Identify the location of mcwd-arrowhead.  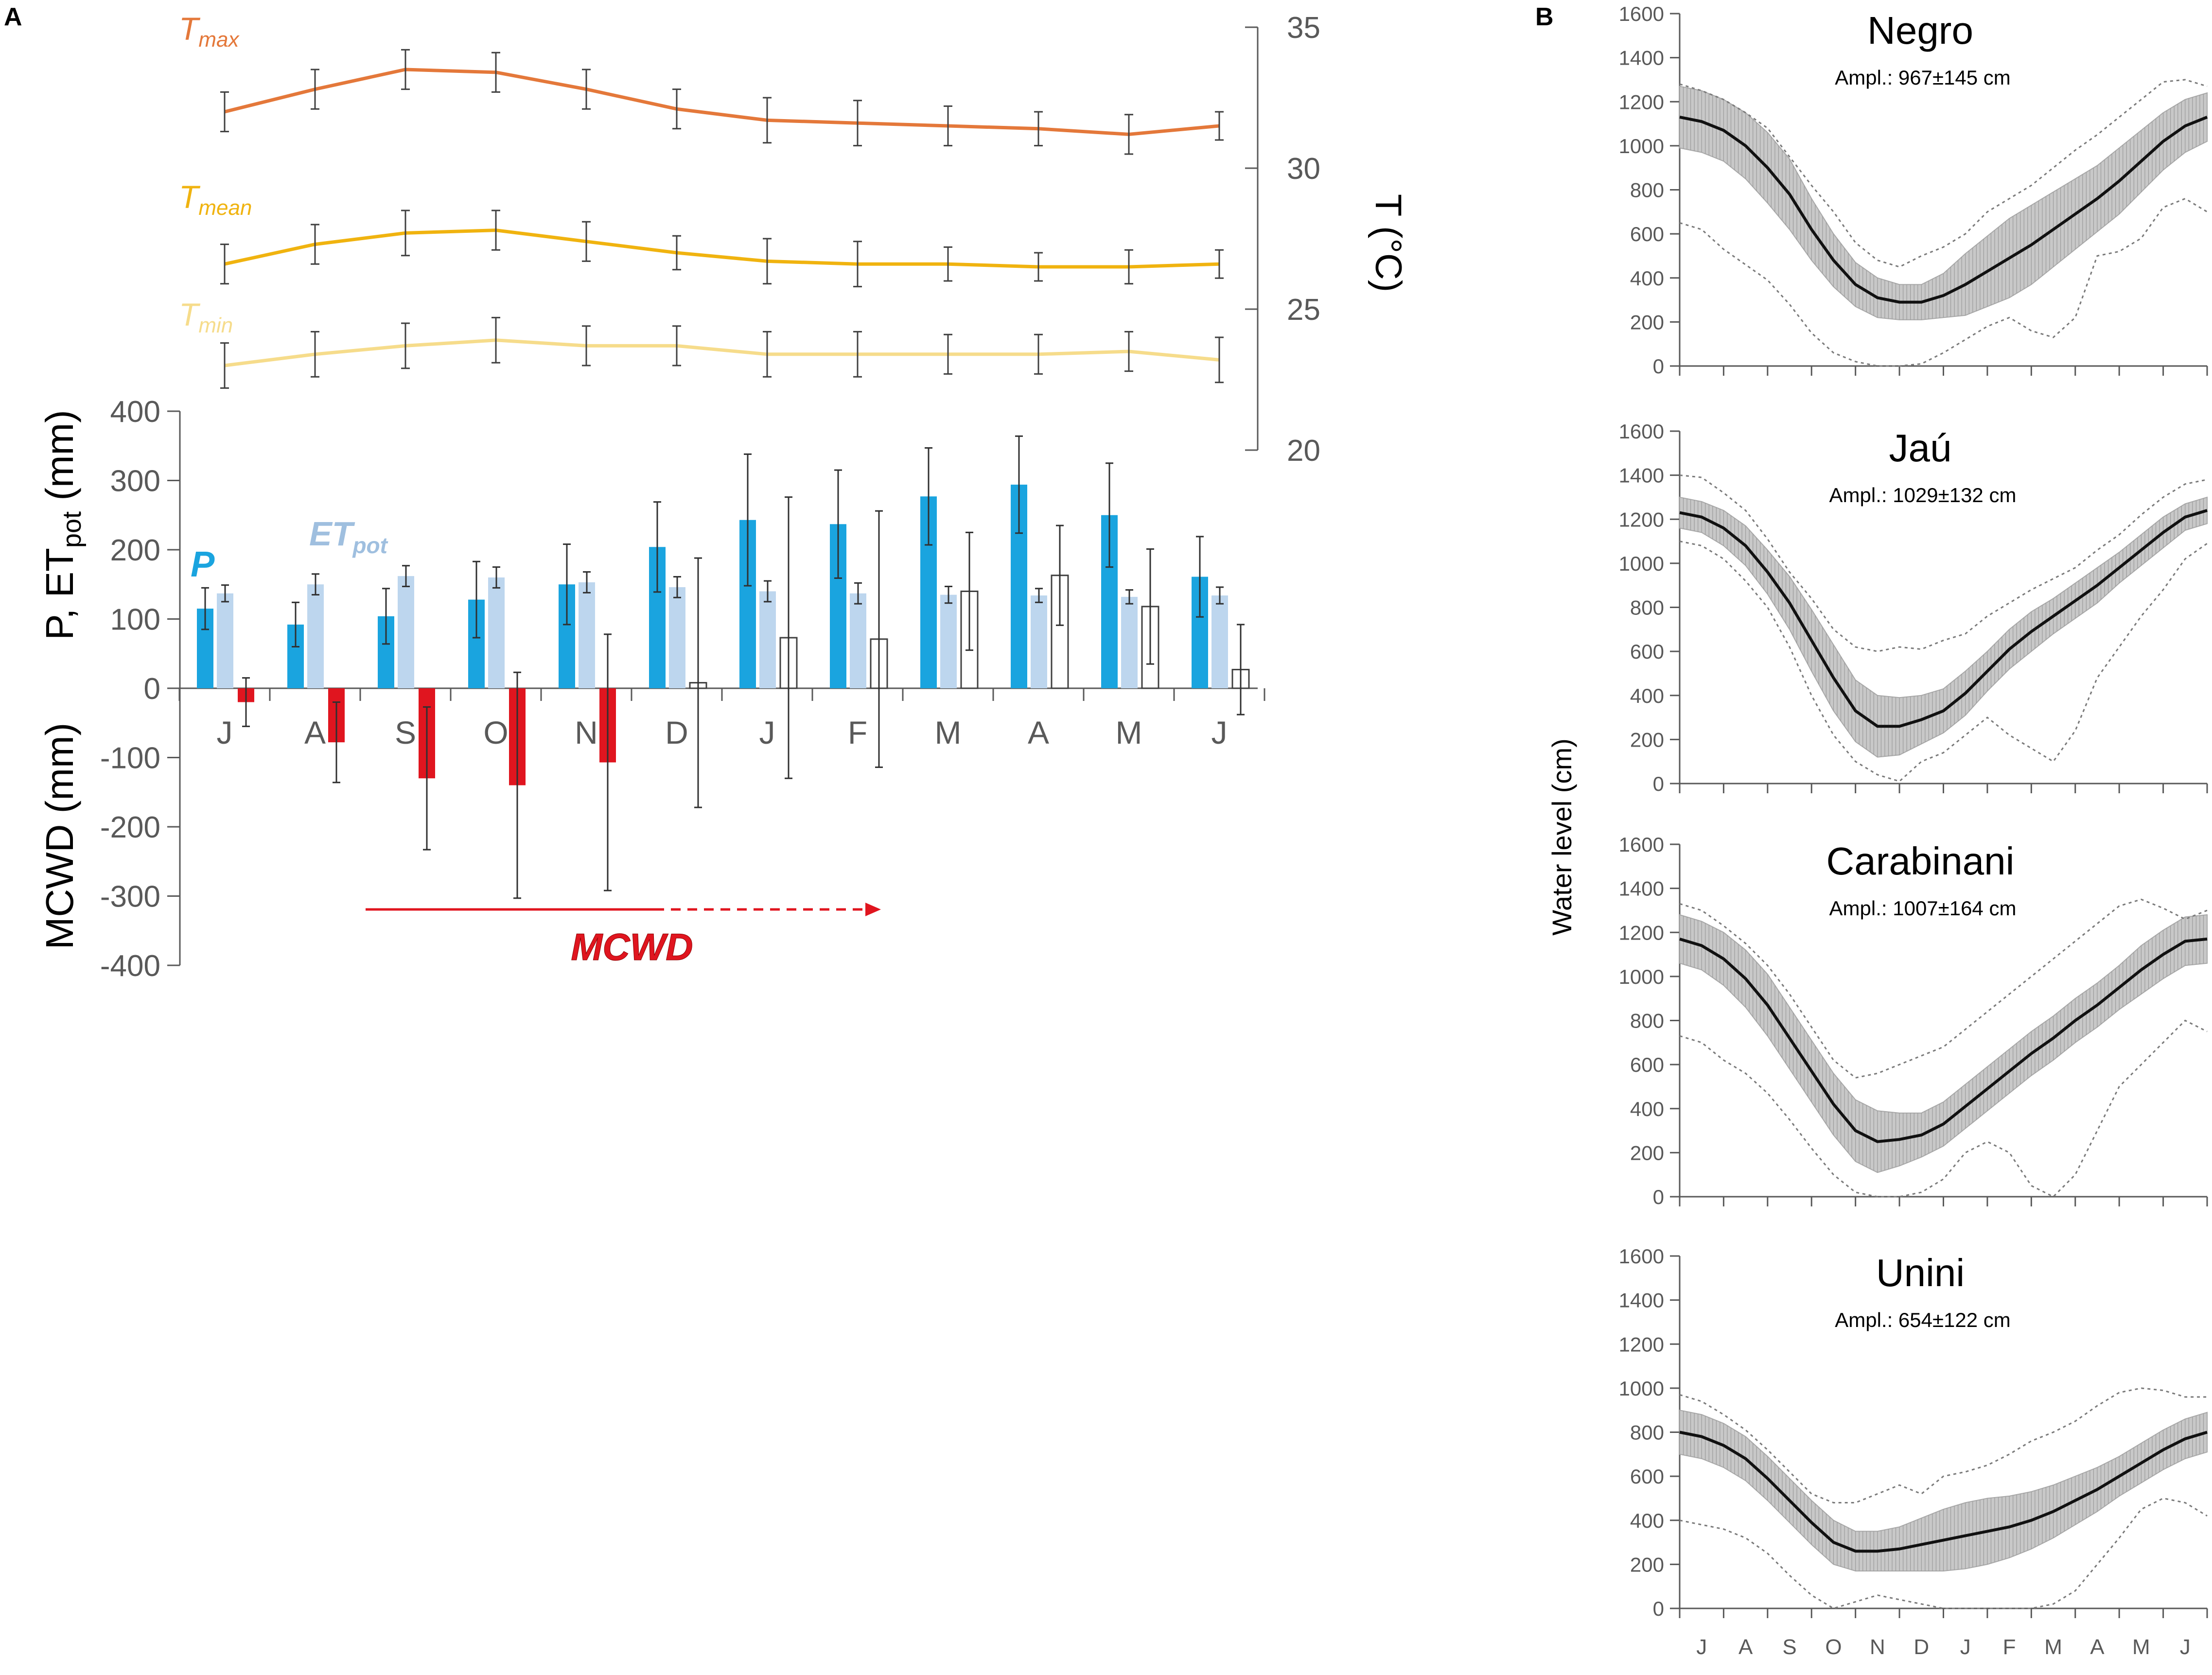
(873, 909).